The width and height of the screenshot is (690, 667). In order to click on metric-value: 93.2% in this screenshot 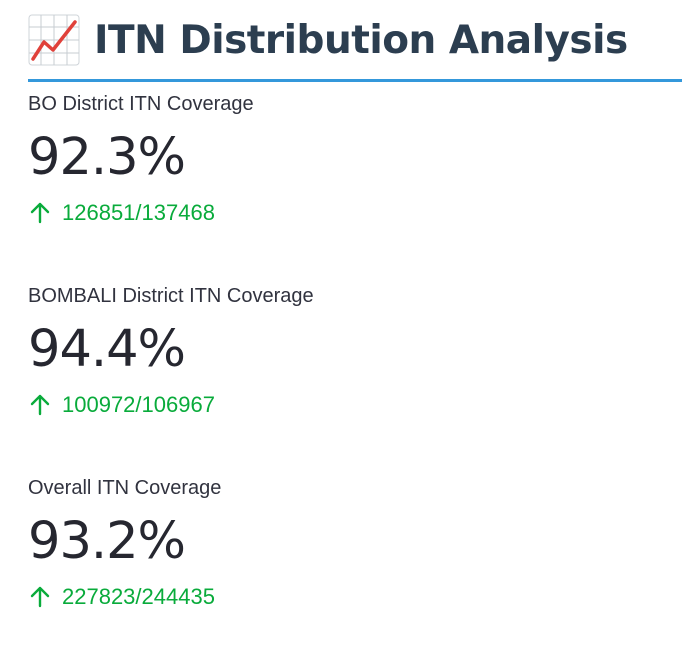, I will do `click(107, 541)`.